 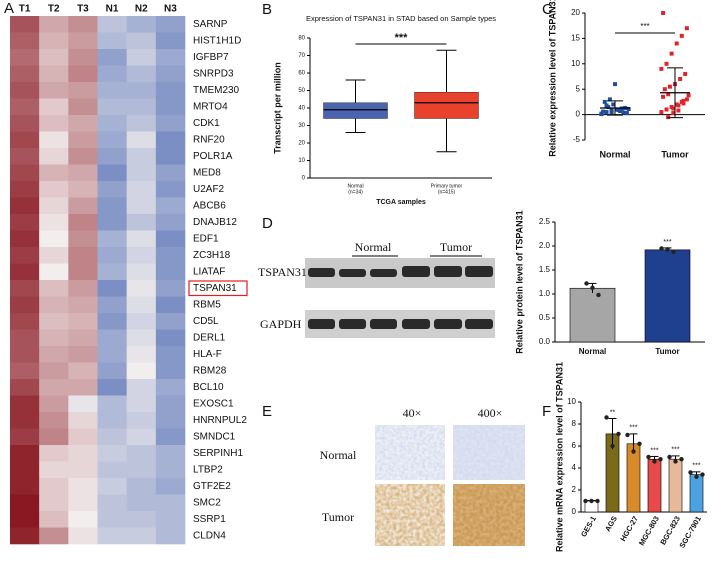 What do you see at coordinates (412, 413) in the screenshot?
I see `magnification: 40×` at bounding box center [412, 413].